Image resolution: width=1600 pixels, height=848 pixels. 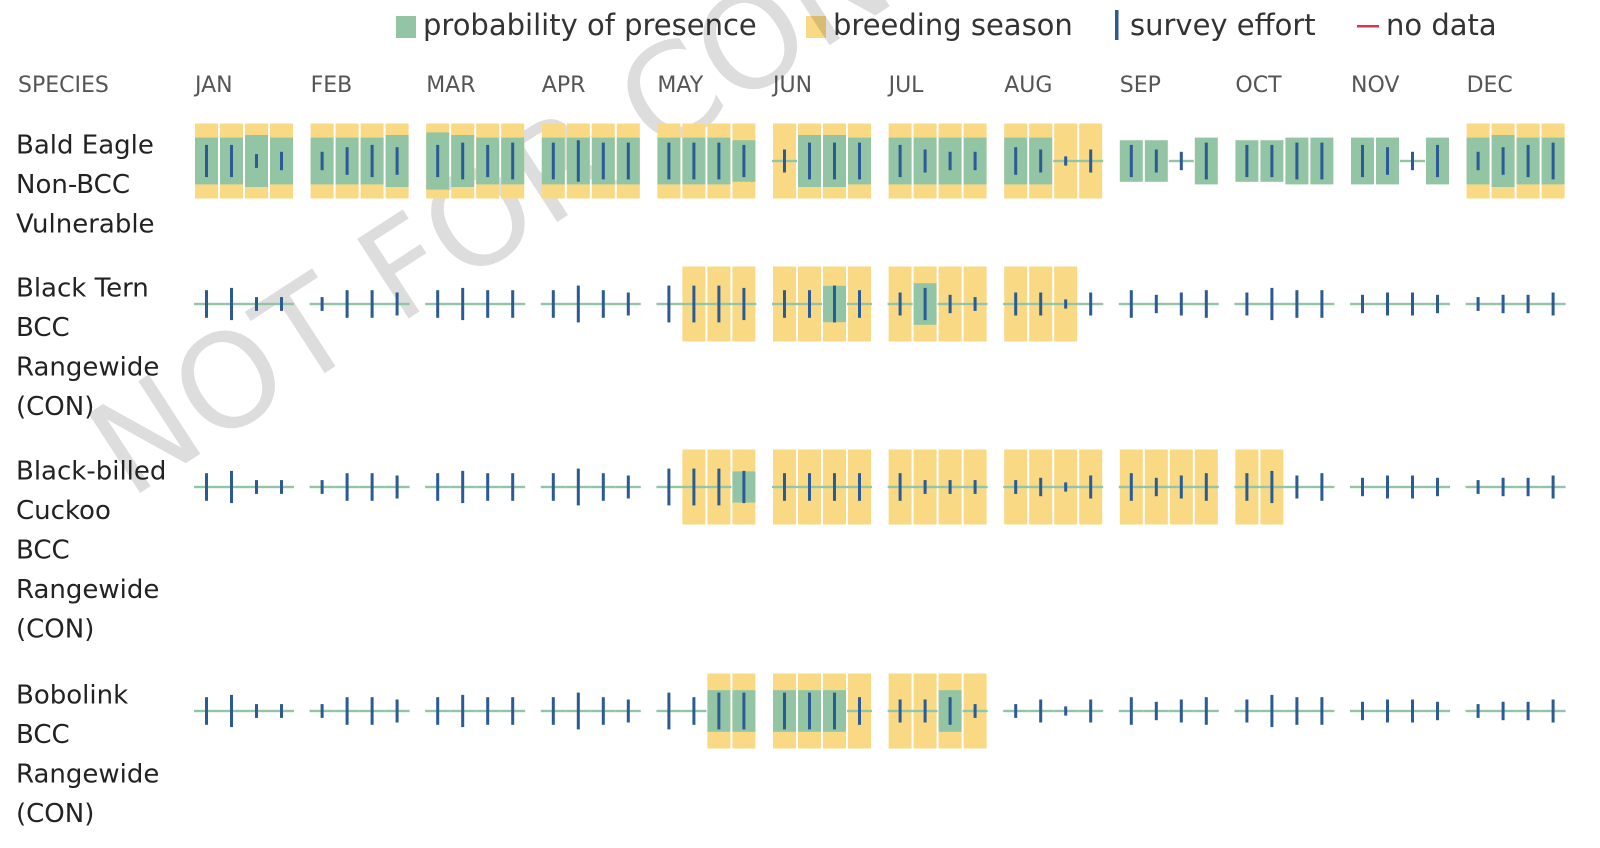 I want to click on species-label: Vulnerable, so click(x=85, y=225).